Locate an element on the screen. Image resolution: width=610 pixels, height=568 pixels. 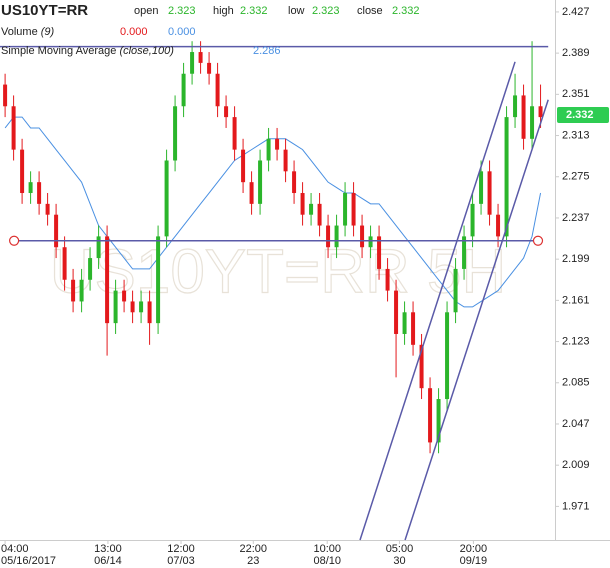
legend-label: Simple Moving Average is located at coordinates (58, 51).